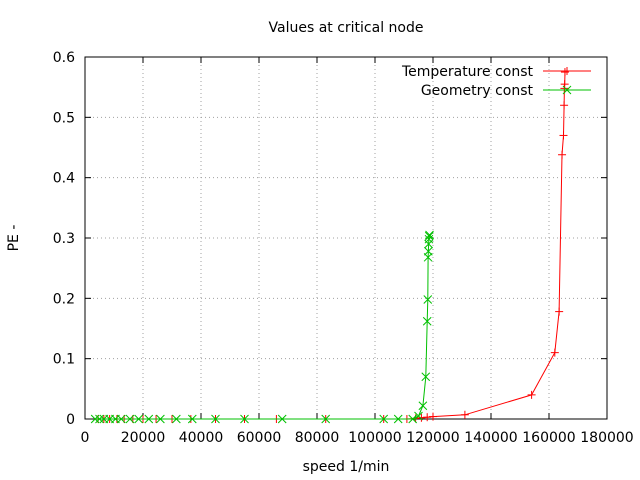 This screenshot has height=480, width=640. Describe the element at coordinates (346, 28) in the screenshot. I see `chart-title: Values at critical node` at that location.